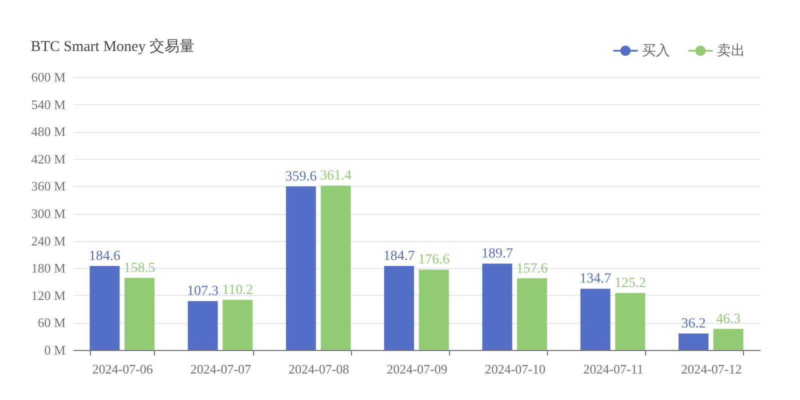 The width and height of the screenshot is (800, 400). Describe the element at coordinates (656, 50) in the screenshot. I see `legend-label: 买入` at that location.